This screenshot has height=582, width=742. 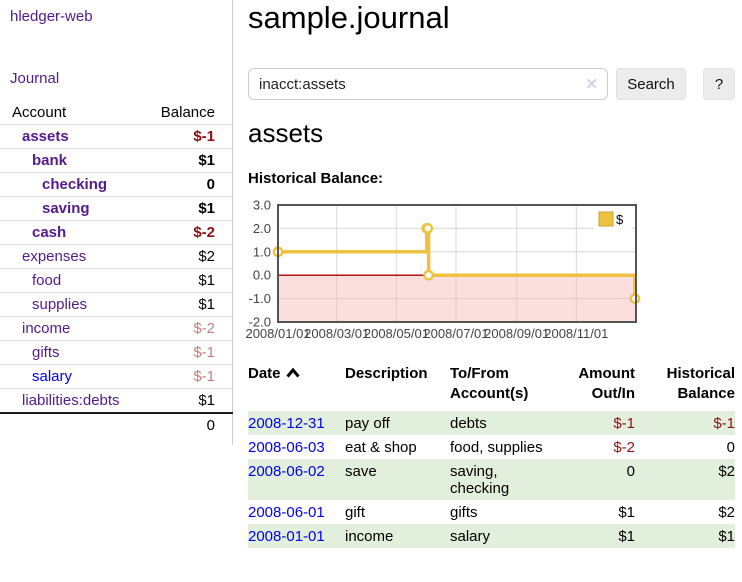 I want to click on transaction-date-link: 2008-01-01, so click(x=286, y=536).